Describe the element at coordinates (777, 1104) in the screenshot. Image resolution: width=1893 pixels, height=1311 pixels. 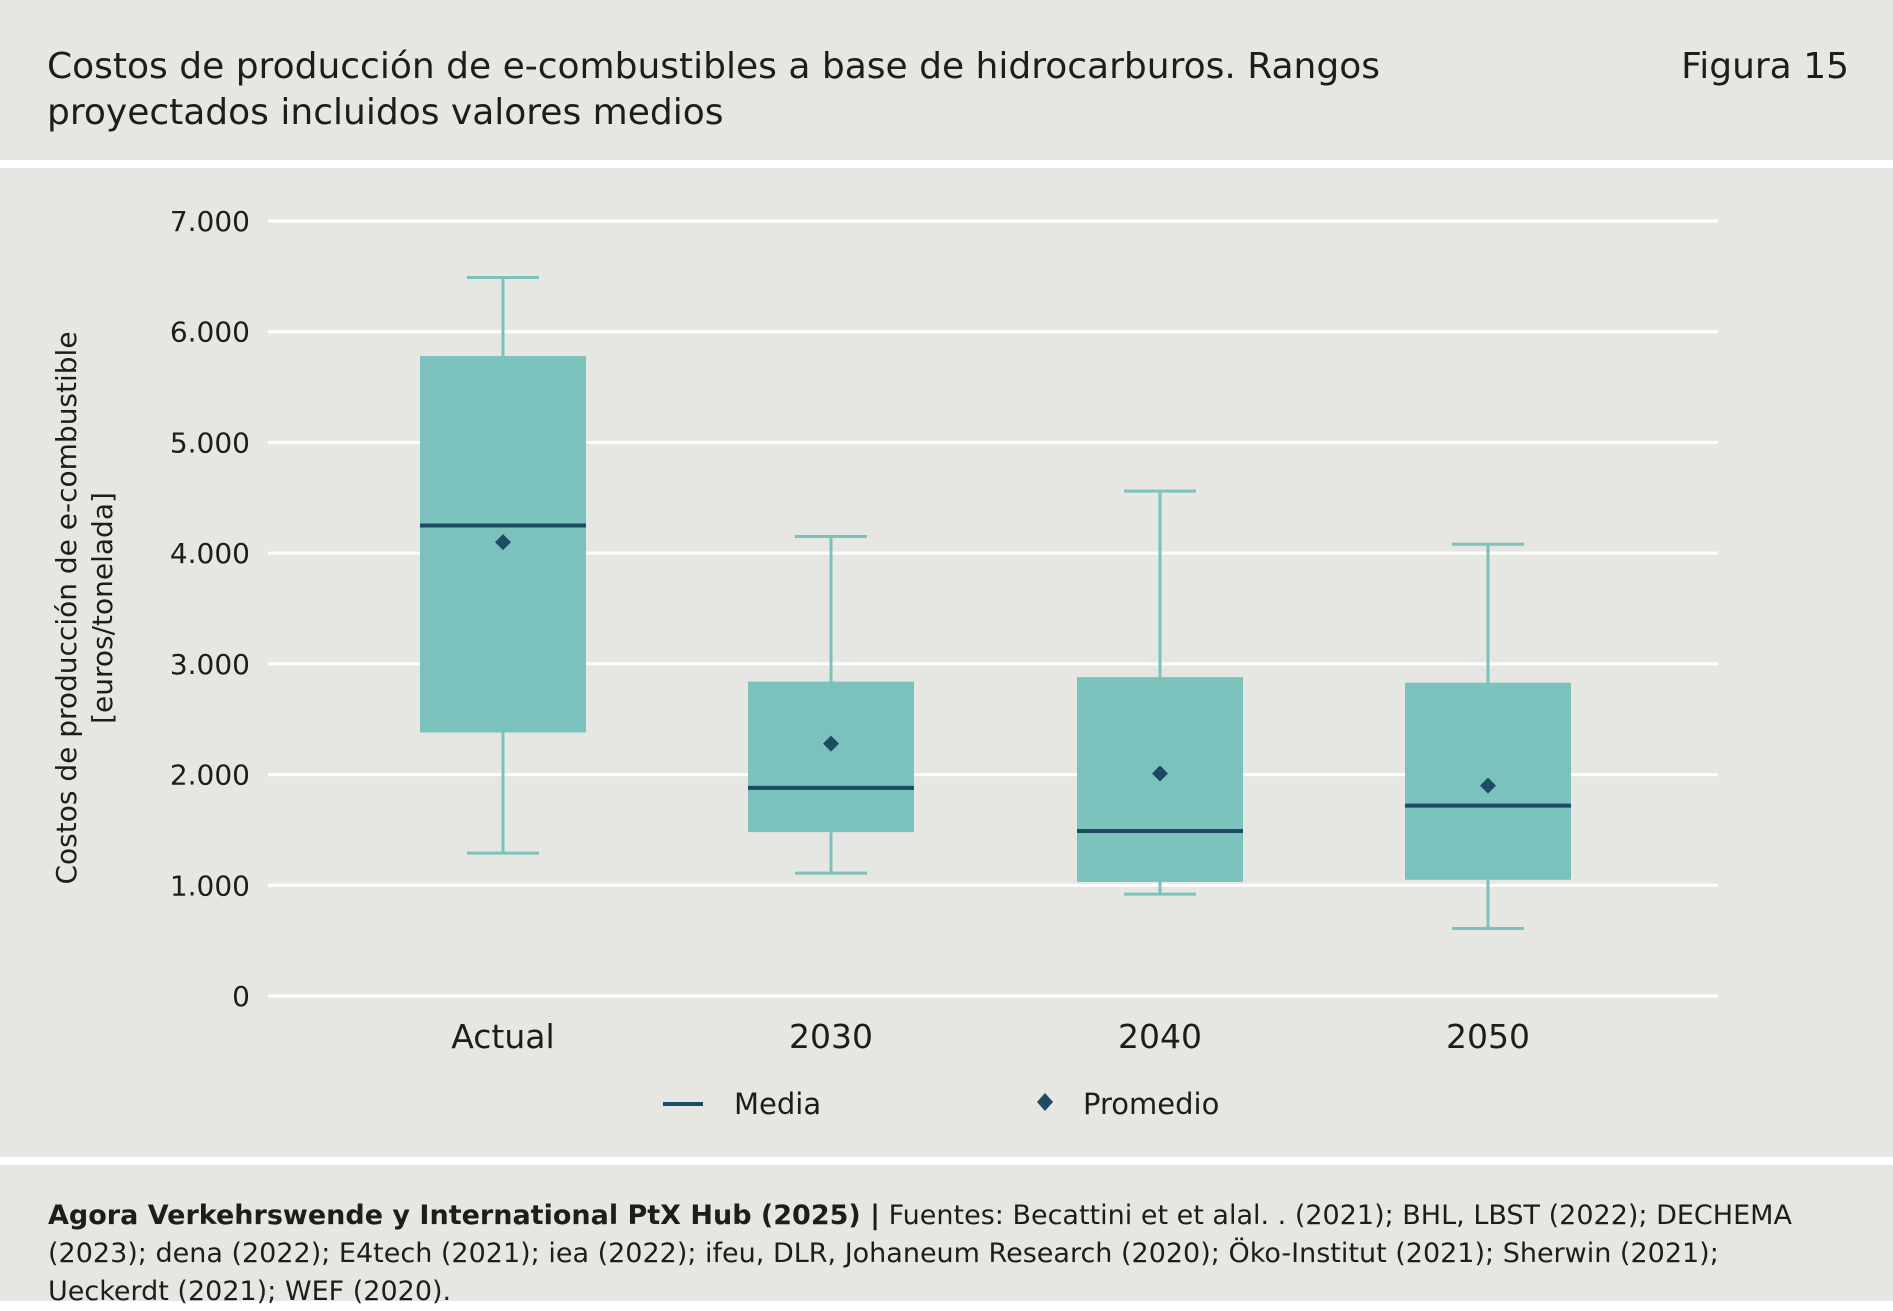
I see `legend-media-label: Media` at that location.